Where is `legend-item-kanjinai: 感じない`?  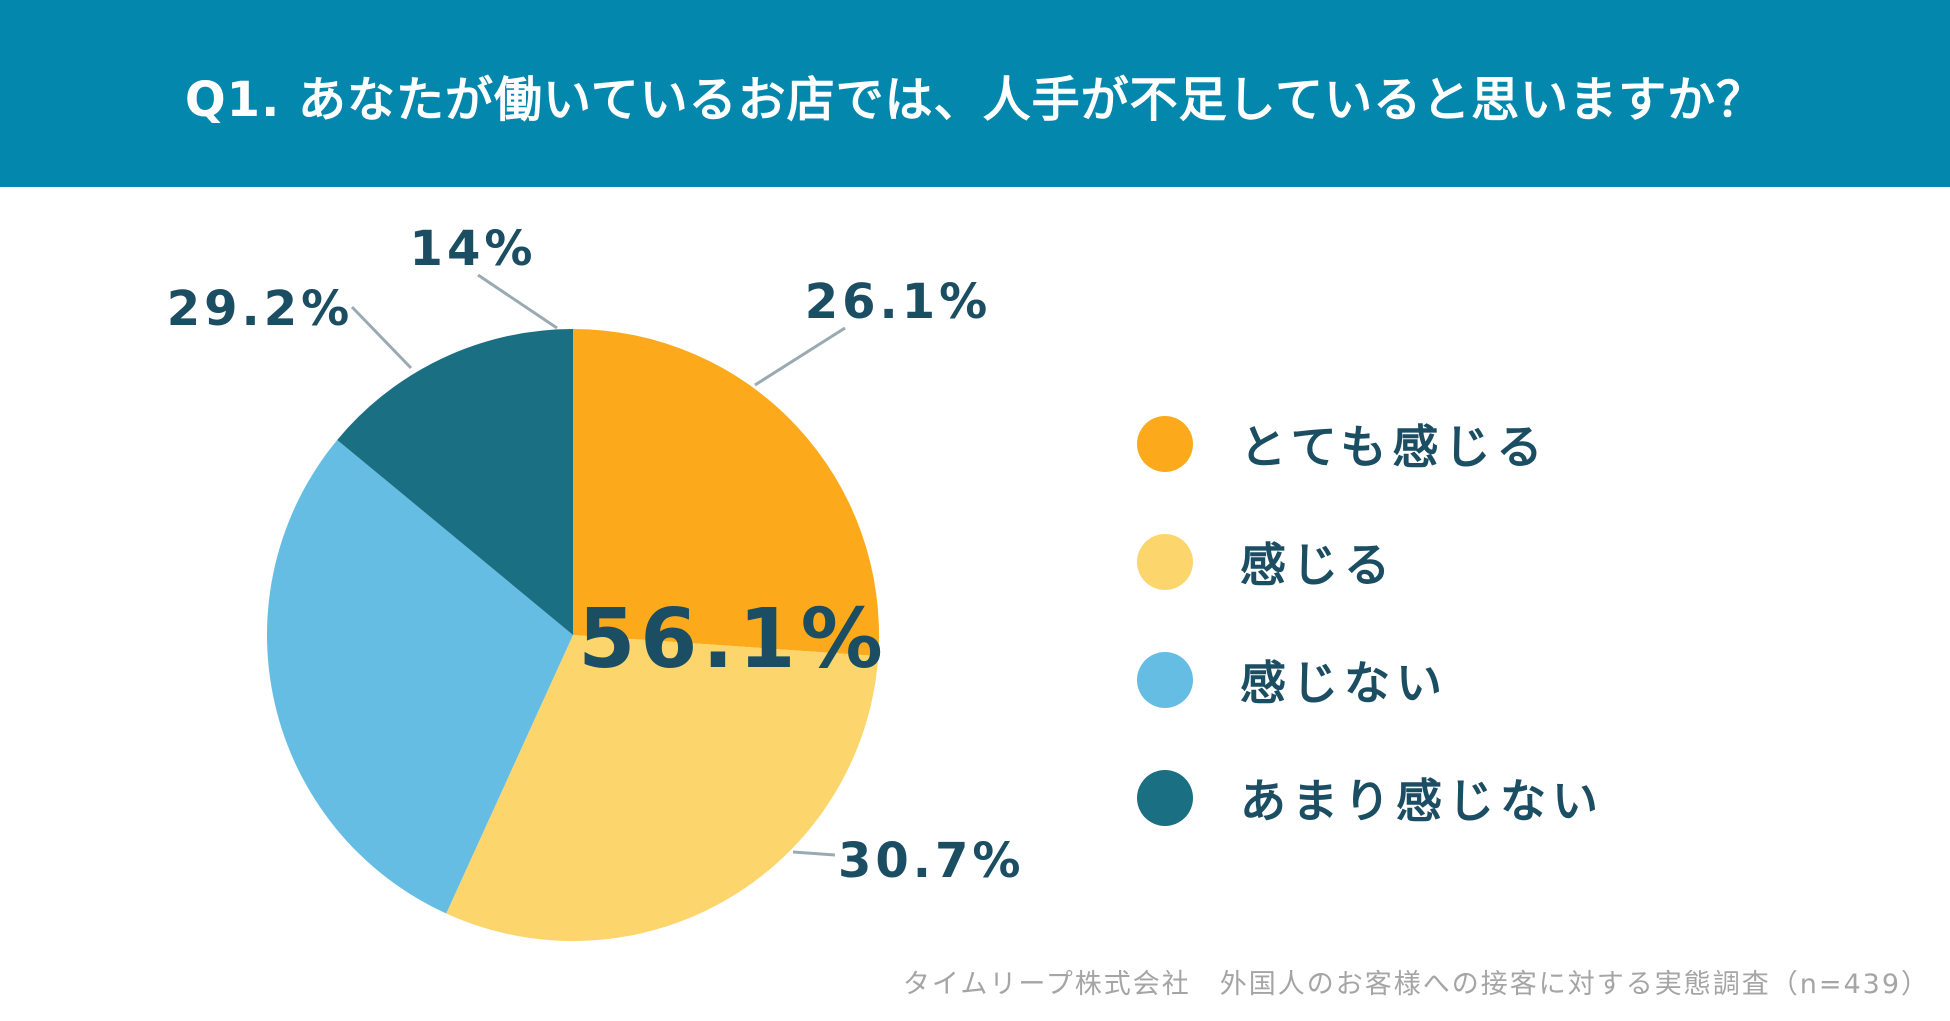 legend-item-kanjinai: 感じない is located at coordinates (1417, 680).